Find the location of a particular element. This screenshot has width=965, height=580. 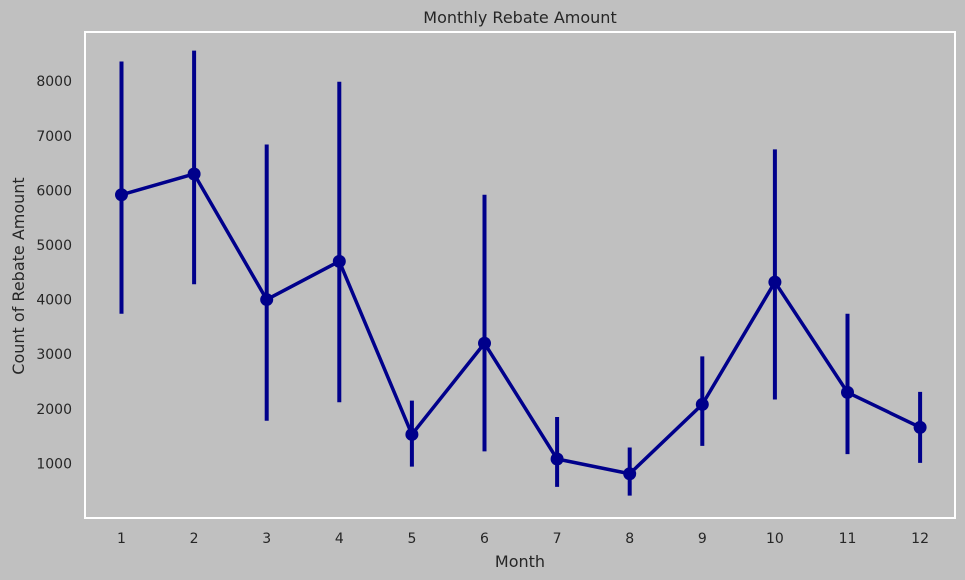

y-tick-label: 5000 is located at coordinates (54, 246).